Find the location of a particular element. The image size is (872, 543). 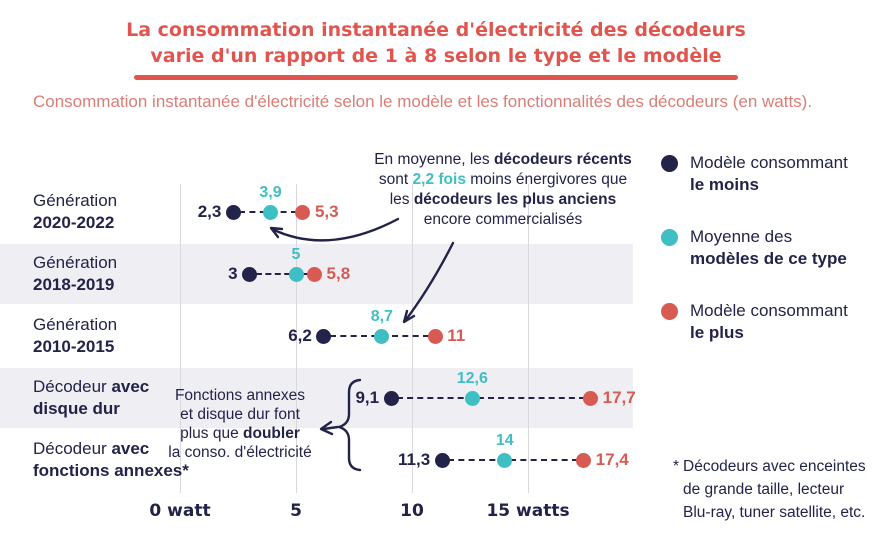

row-label-line: fonctions annexes* is located at coordinates (111, 471).